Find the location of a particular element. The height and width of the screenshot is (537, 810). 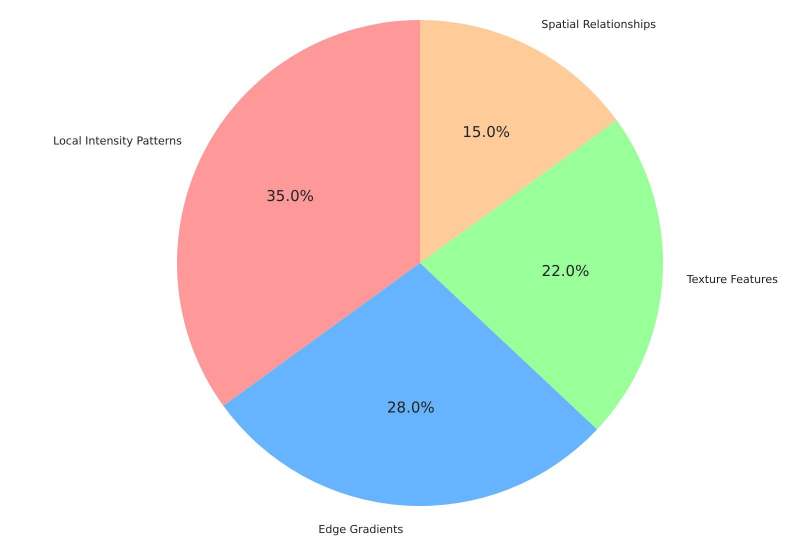

slice-label: Edge Gradients is located at coordinates (361, 529).